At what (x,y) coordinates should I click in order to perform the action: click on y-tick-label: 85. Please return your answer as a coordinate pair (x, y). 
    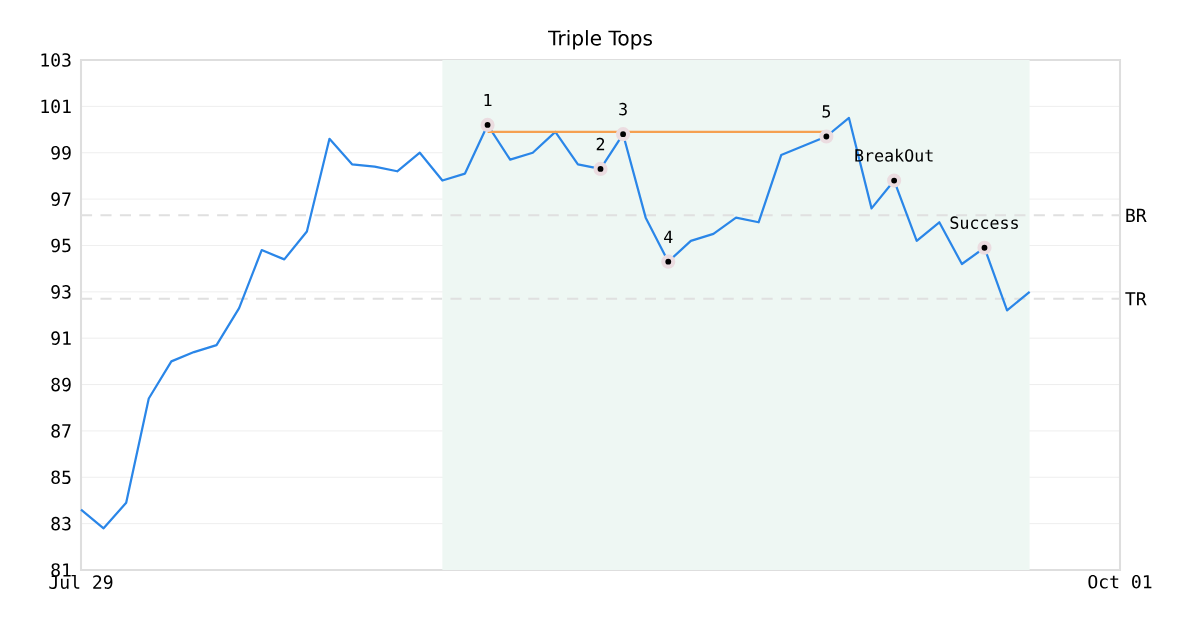
    Looking at the image, I should click on (61, 477).